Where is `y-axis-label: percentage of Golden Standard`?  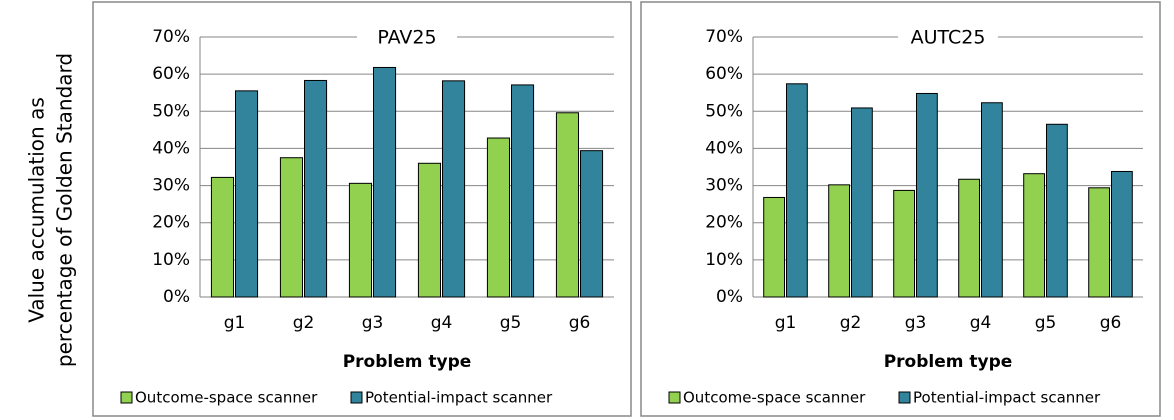
y-axis-label: percentage of Golden Standard is located at coordinates (65, 210).